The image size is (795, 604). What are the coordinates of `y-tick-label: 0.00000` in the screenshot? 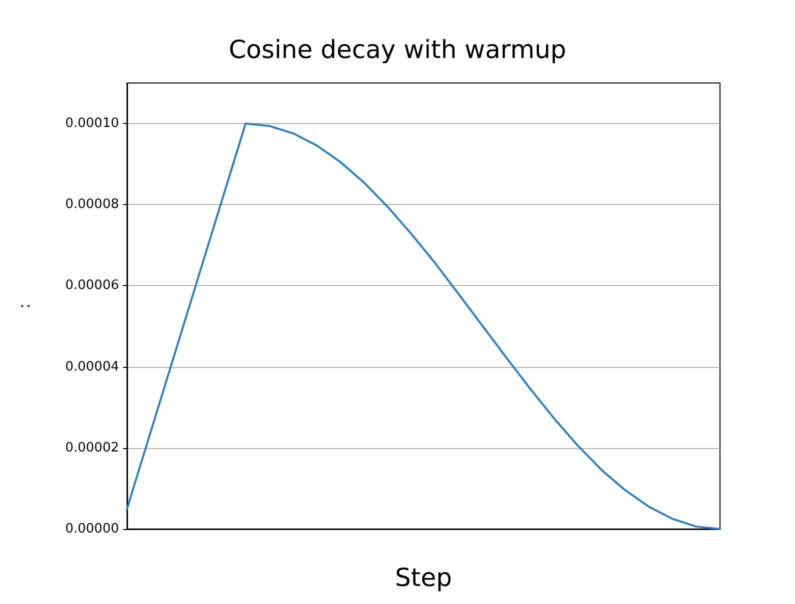 It's located at (92, 529).